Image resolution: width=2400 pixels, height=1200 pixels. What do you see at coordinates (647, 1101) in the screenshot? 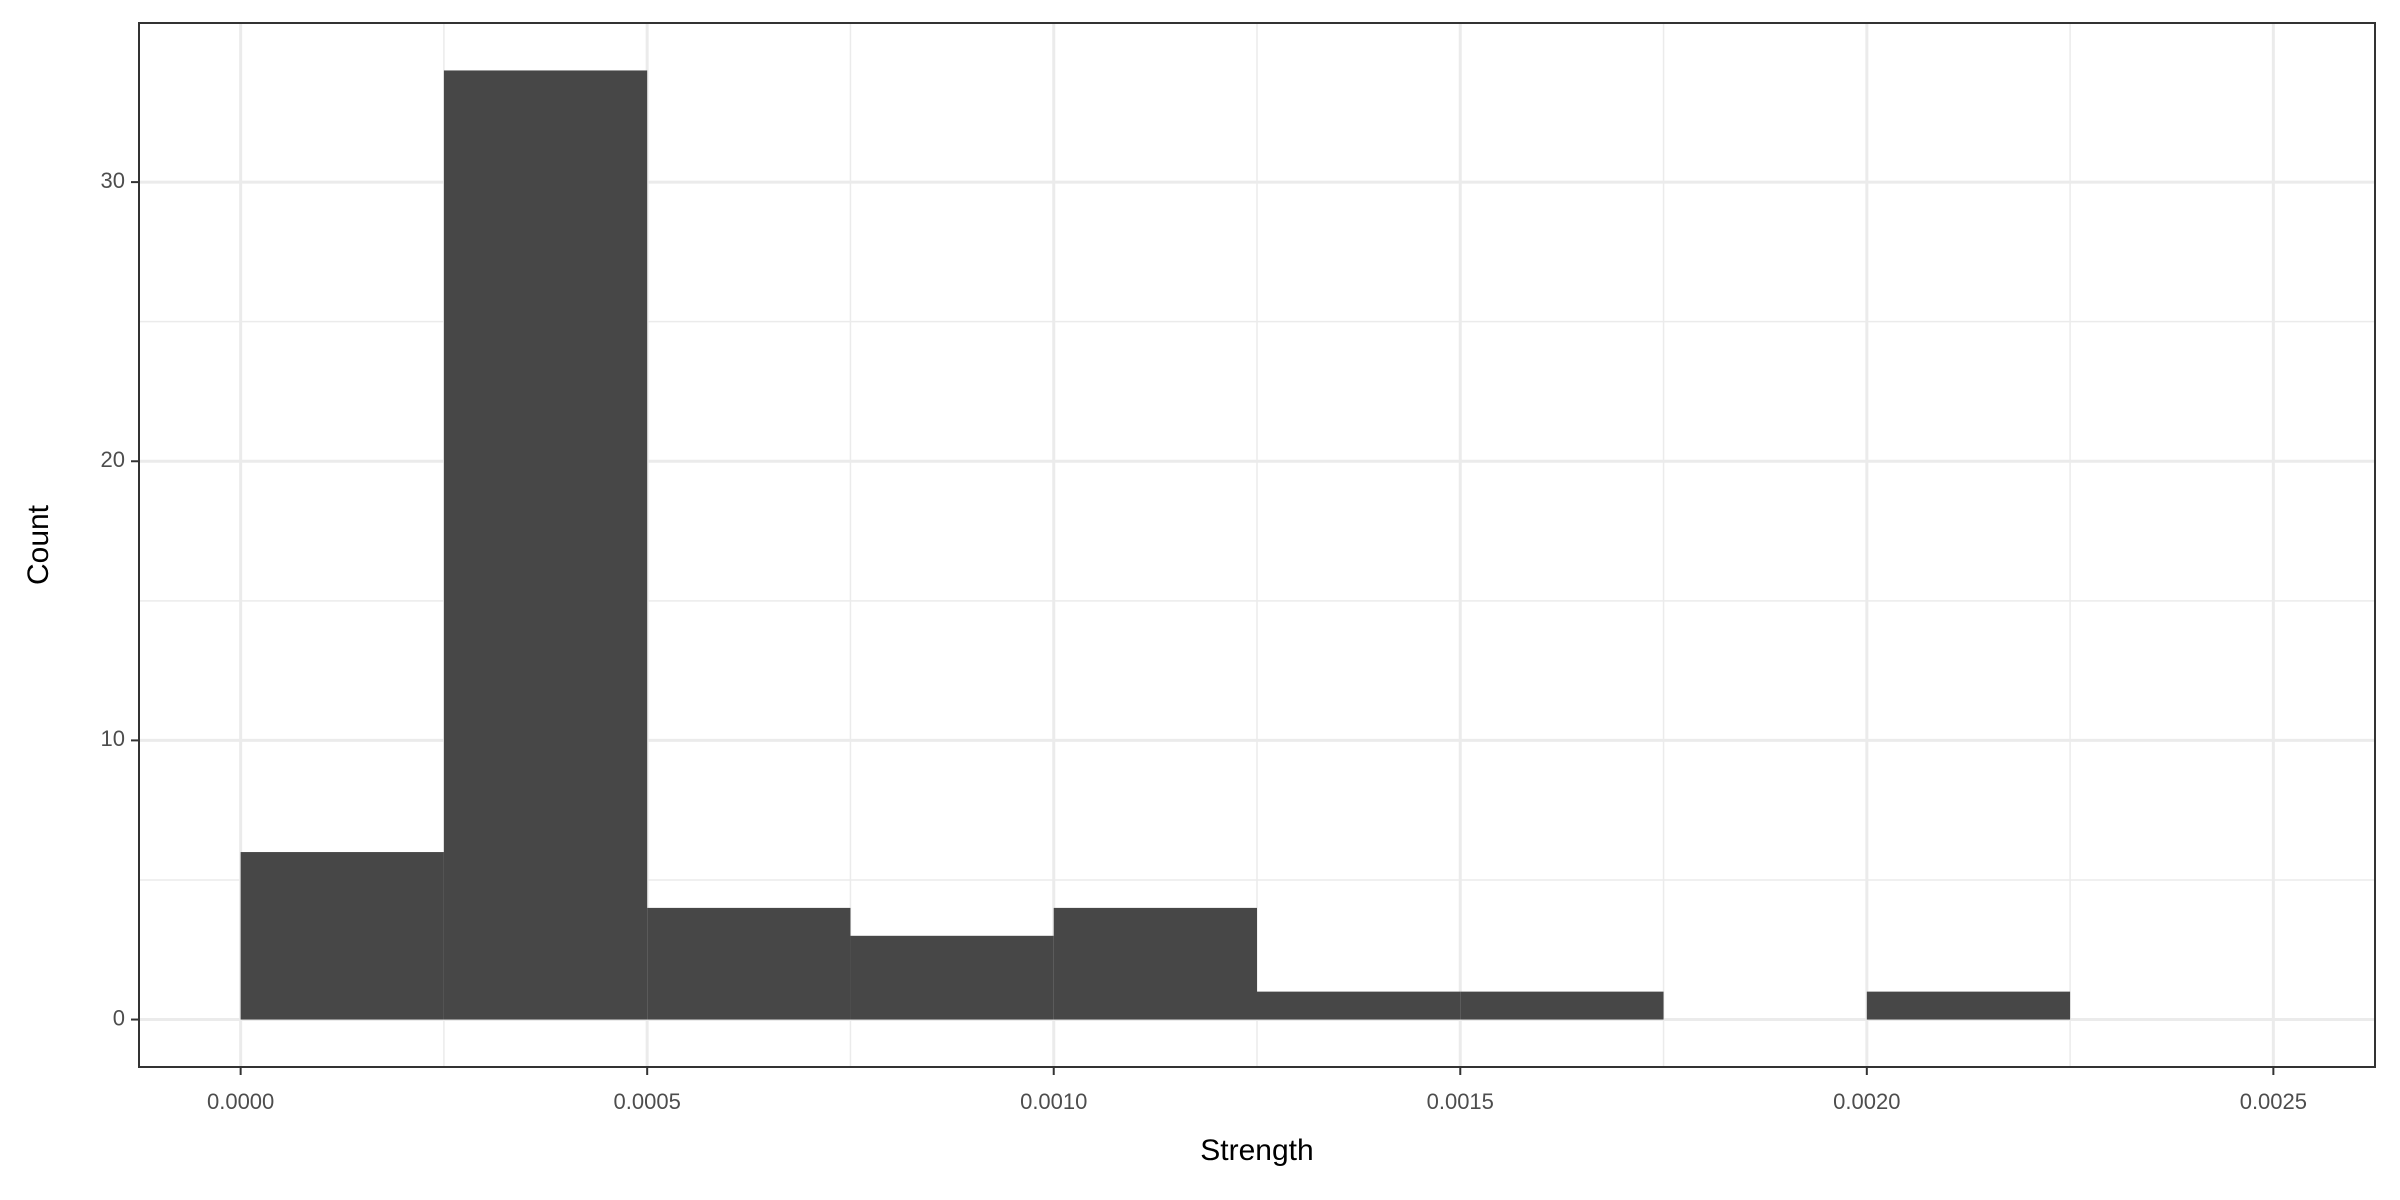
I see `x-tick-label: 0.0005` at bounding box center [647, 1101].